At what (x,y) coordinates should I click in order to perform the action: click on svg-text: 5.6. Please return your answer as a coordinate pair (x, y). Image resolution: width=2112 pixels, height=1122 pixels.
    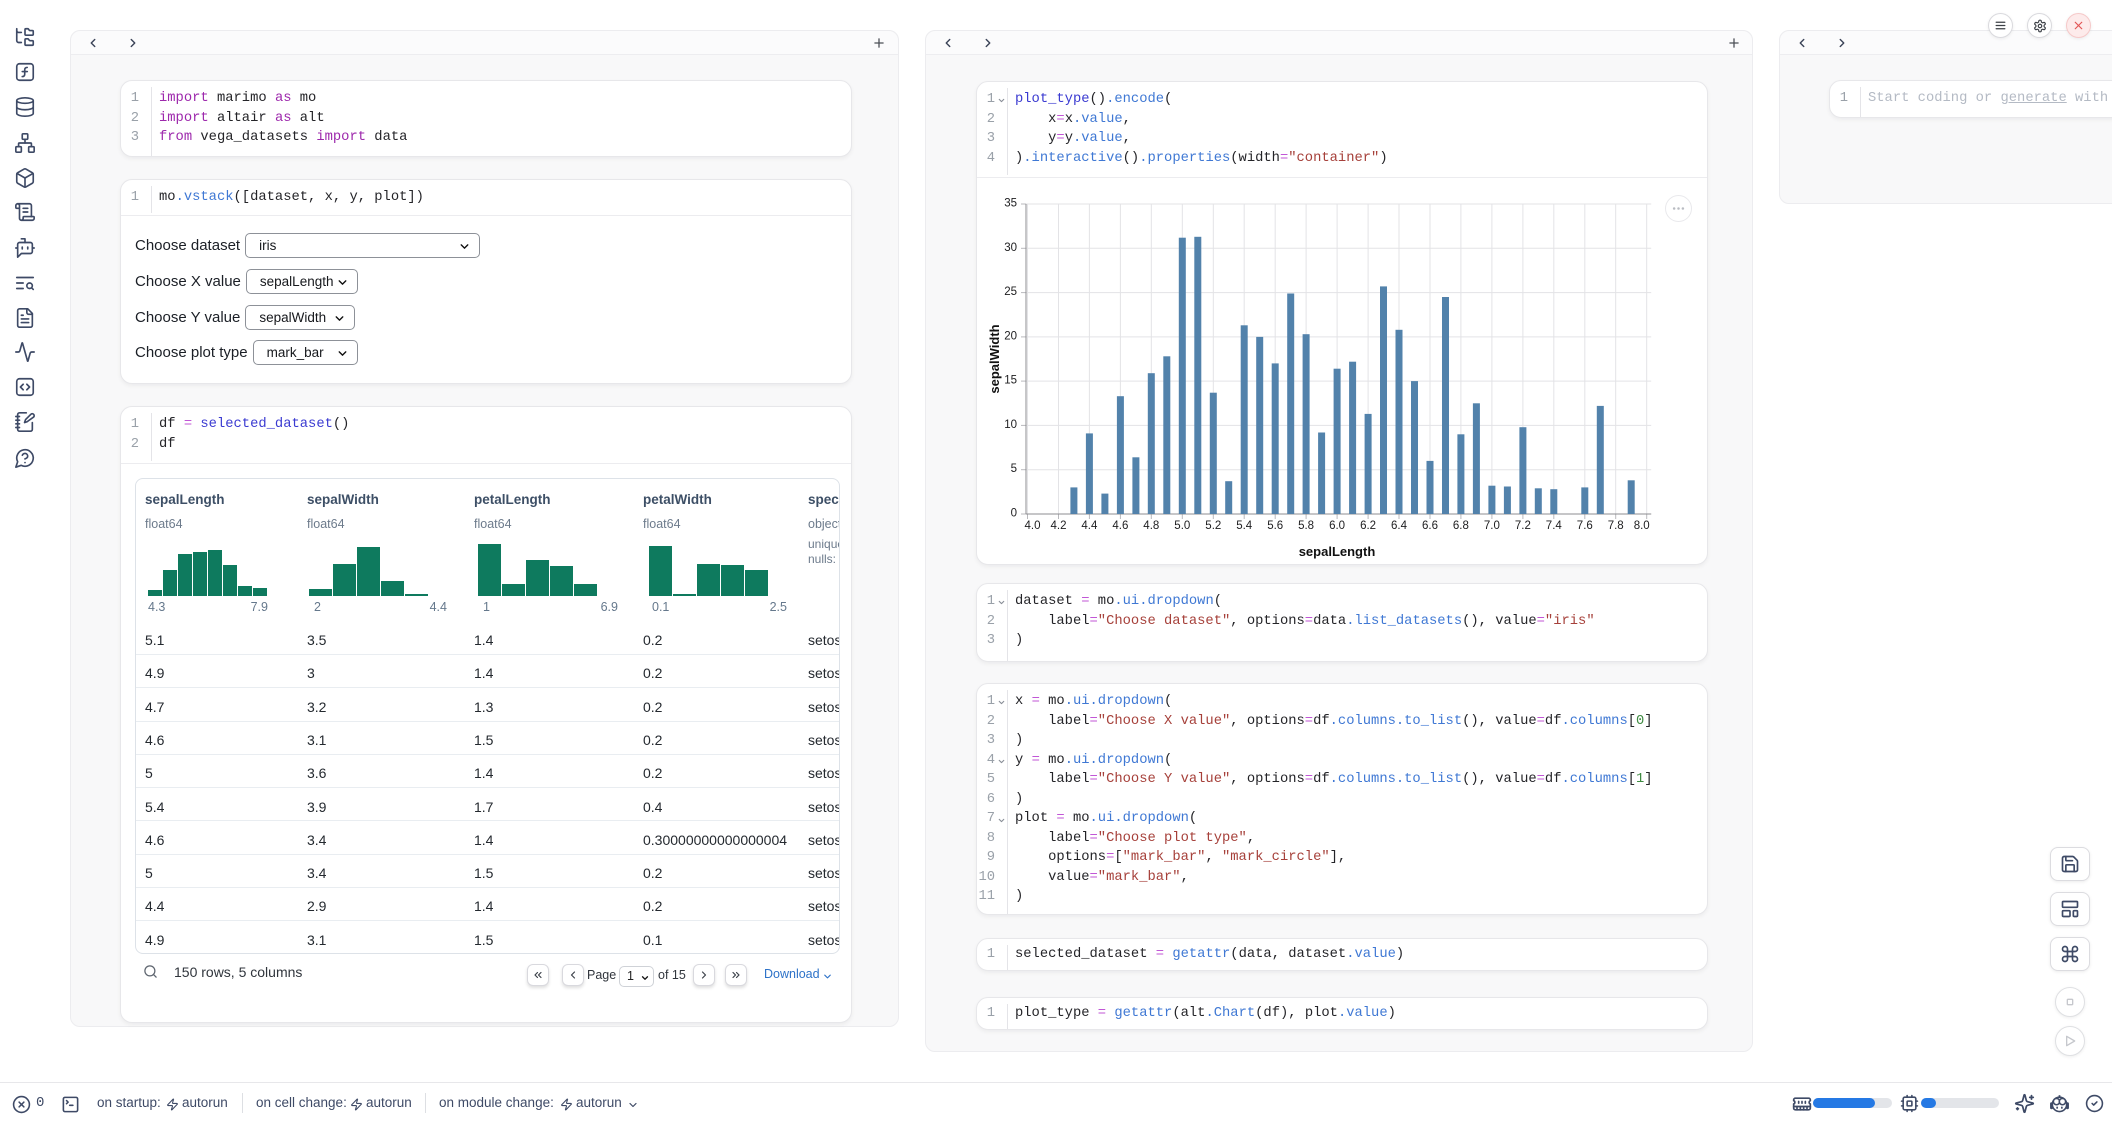
    Looking at the image, I should click on (1275, 526).